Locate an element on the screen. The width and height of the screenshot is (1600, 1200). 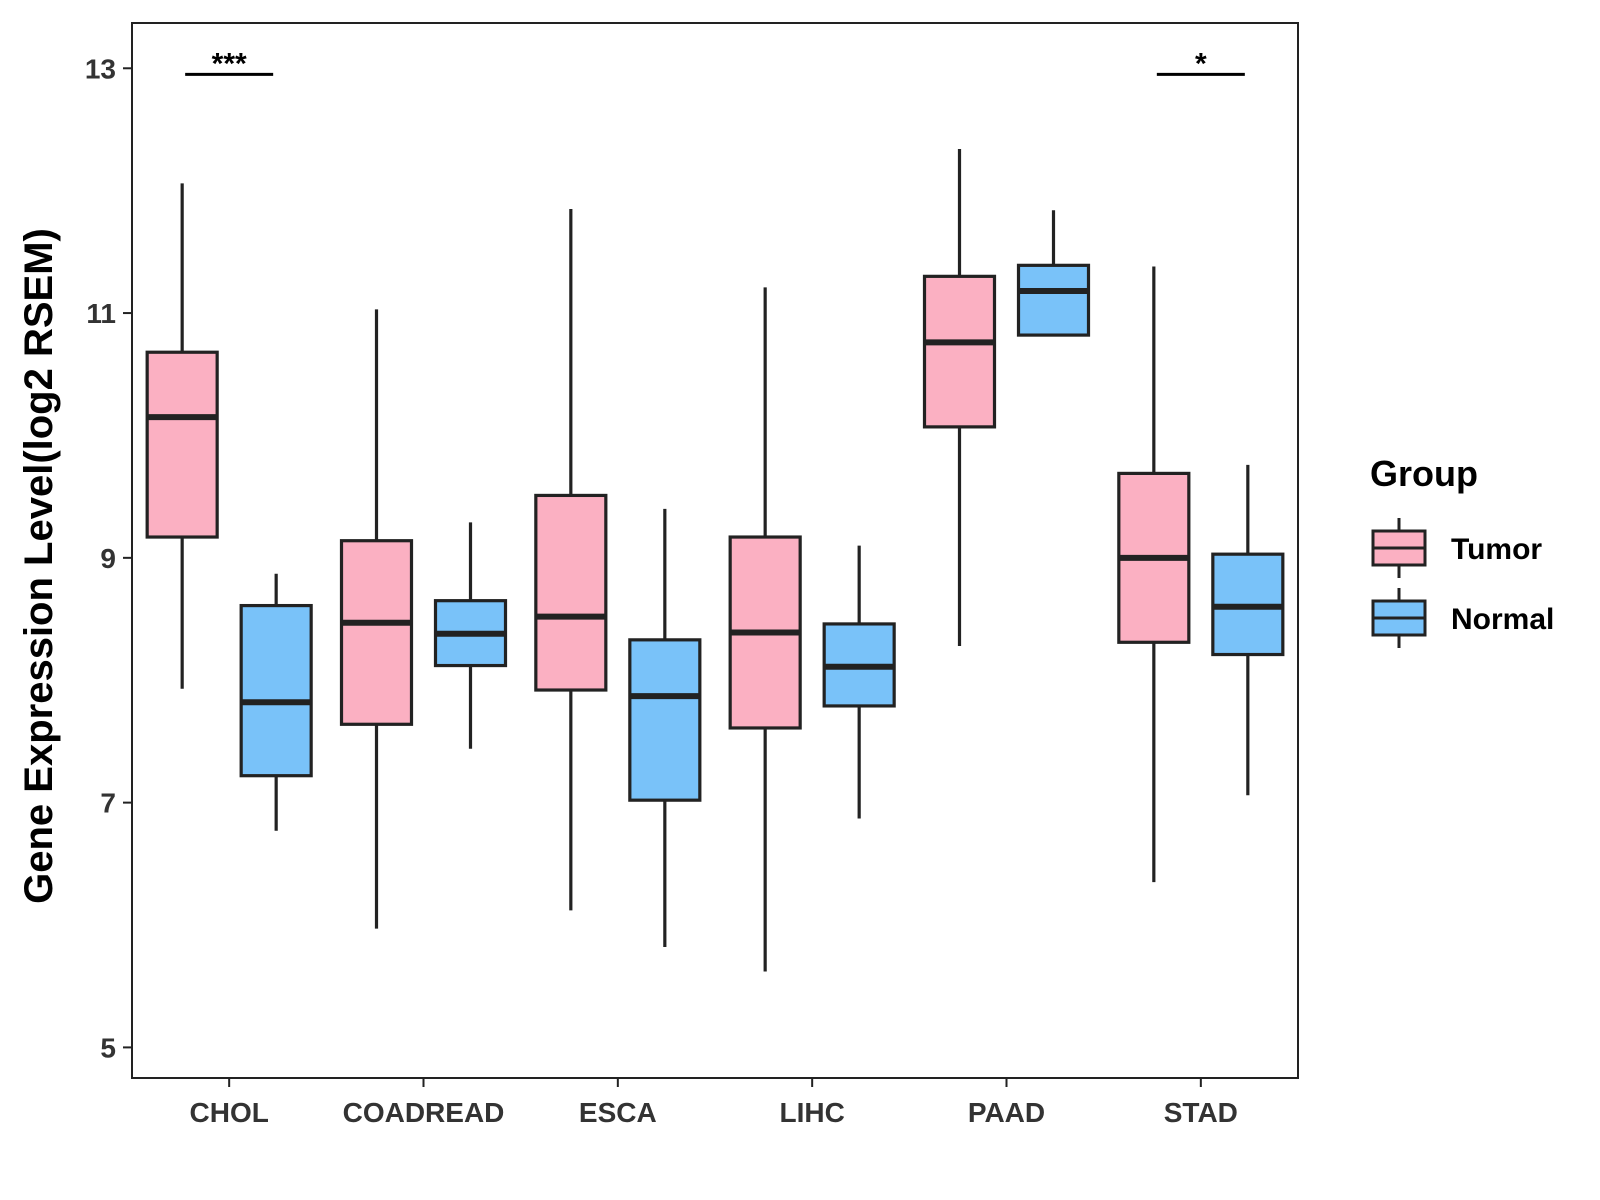
significance-label: * is located at coordinates (1201, 63).